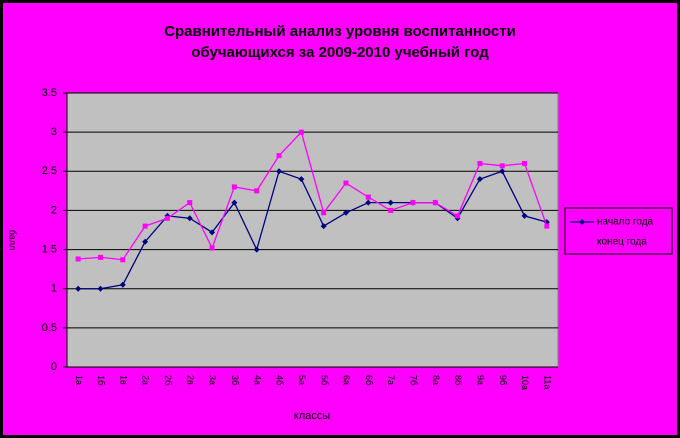  Describe the element at coordinates (13, 240) in the screenshot. I see `y-axis-label: балл` at that location.